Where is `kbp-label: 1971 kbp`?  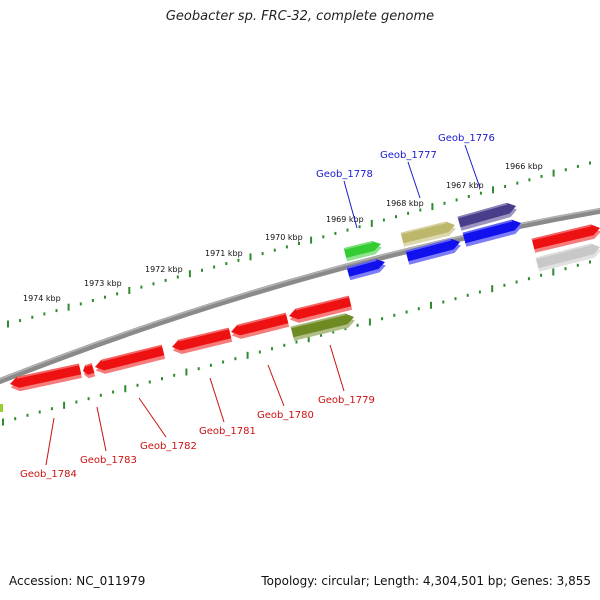
kbp-label: 1971 kbp is located at coordinates (224, 253).